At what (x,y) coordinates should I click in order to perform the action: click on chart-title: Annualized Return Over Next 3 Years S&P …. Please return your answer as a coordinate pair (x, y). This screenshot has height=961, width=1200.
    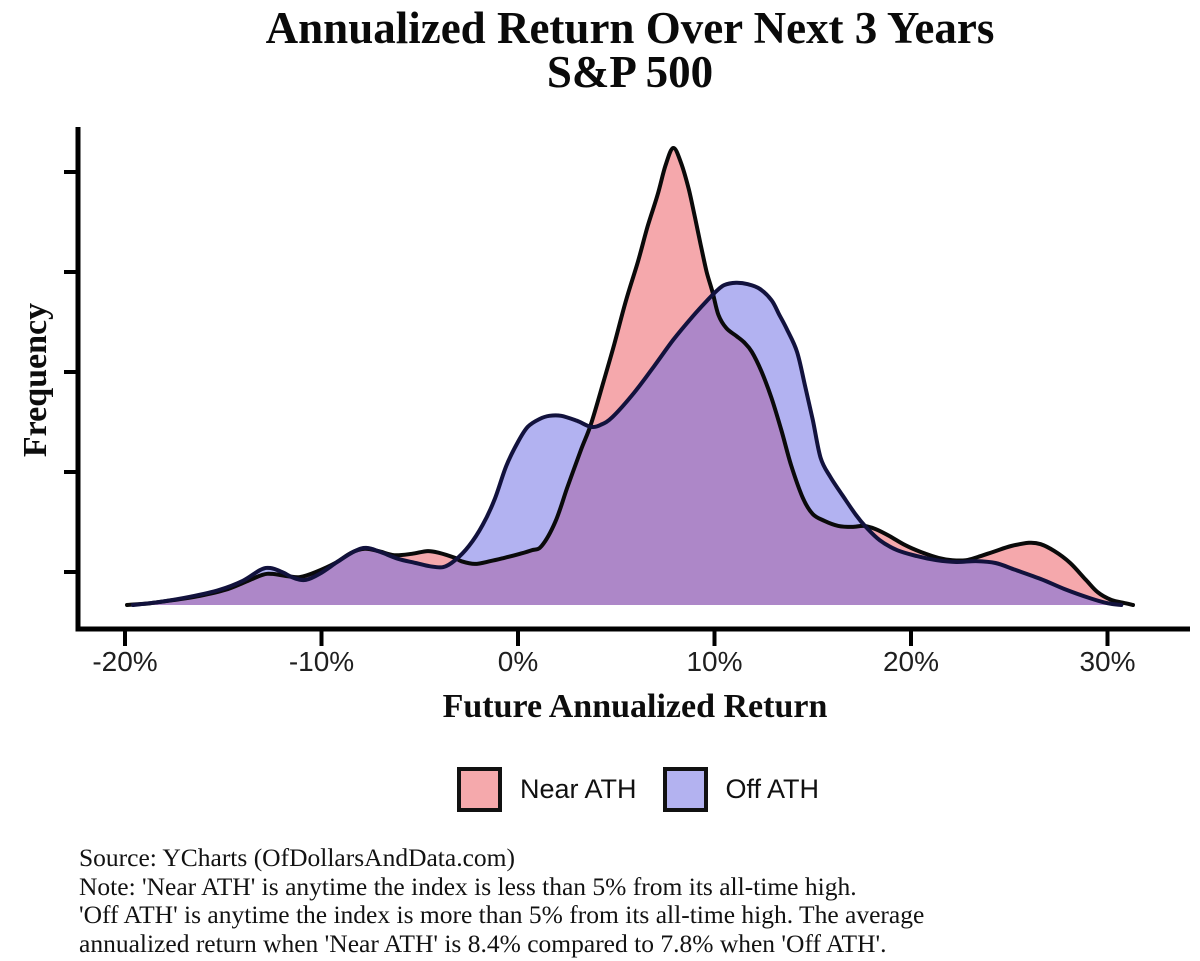
    Looking at the image, I should click on (630, 50).